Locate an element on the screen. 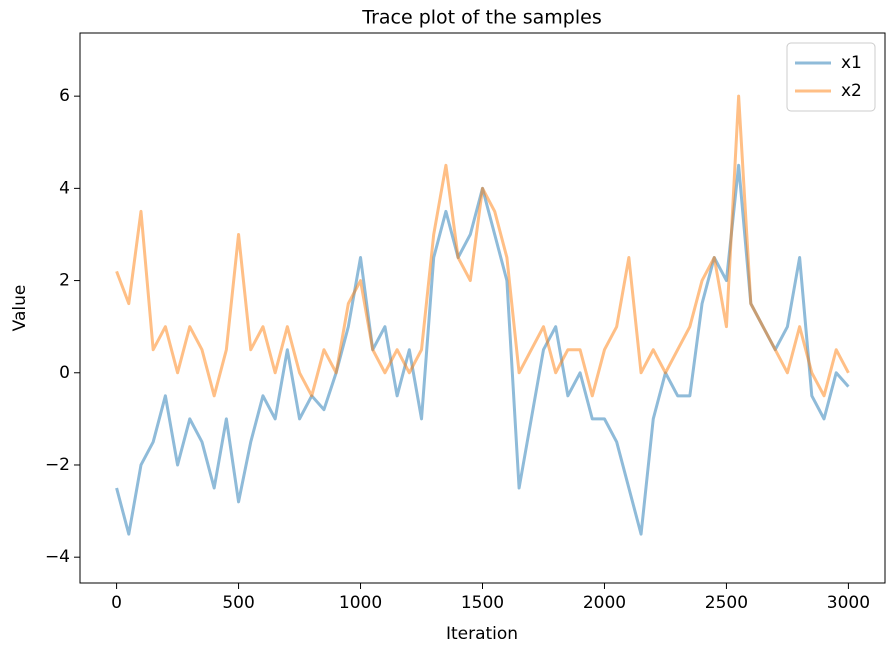 This screenshot has width=894, height=654. x-tick-label: 1500 is located at coordinates (482, 603).